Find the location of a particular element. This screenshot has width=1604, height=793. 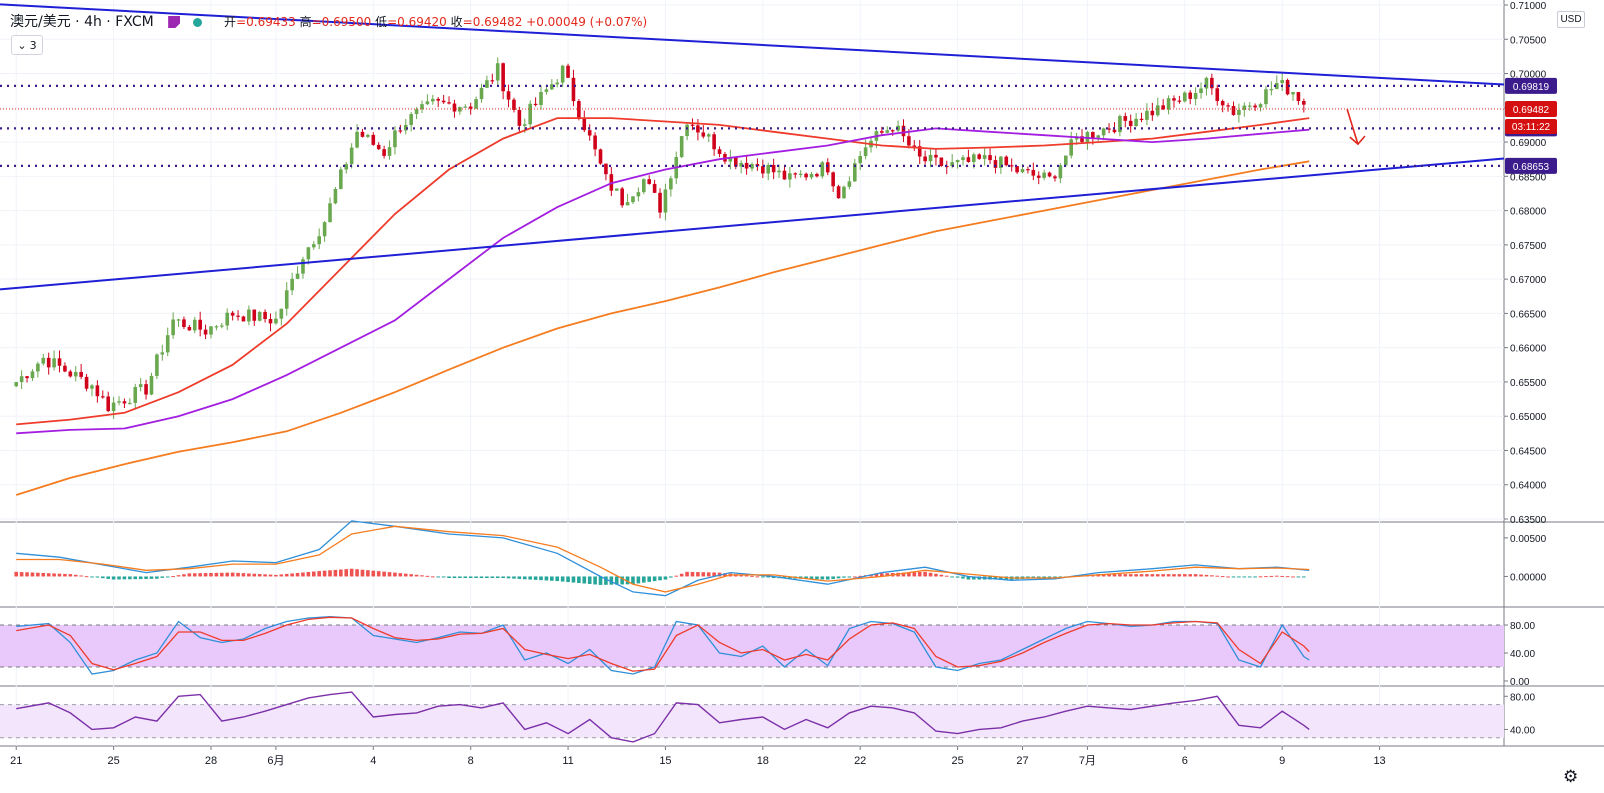

indicator-badge-icon is located at coordinates (174, 22).